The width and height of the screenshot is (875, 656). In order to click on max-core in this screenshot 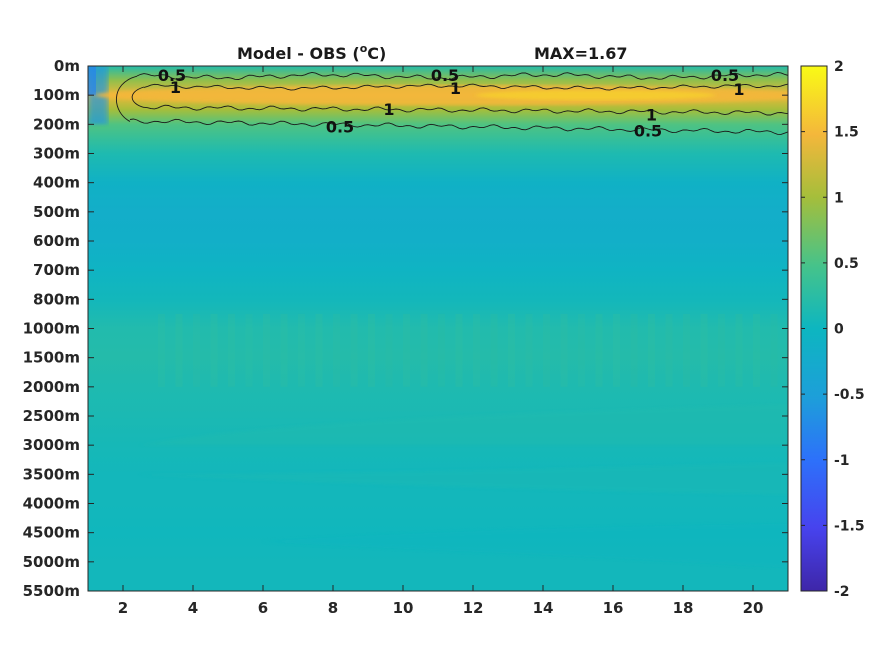, I will do `click(595, 95)`.